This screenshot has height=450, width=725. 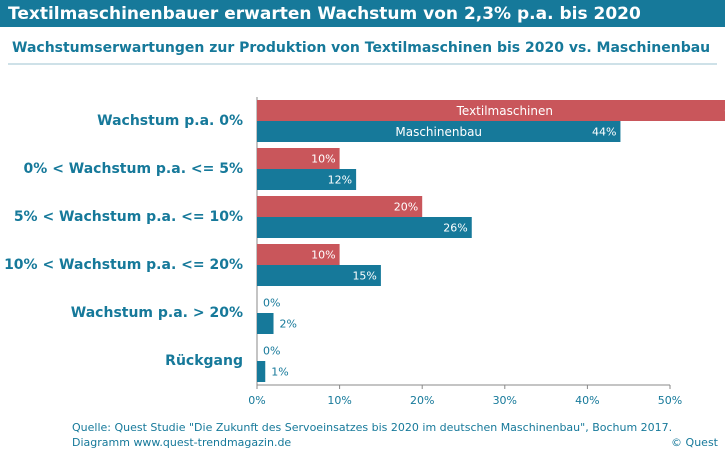 What do you see at coordinates (406, 207) in the screenshot?
I see `value-label: 20%` at bounding box center [406, 207].